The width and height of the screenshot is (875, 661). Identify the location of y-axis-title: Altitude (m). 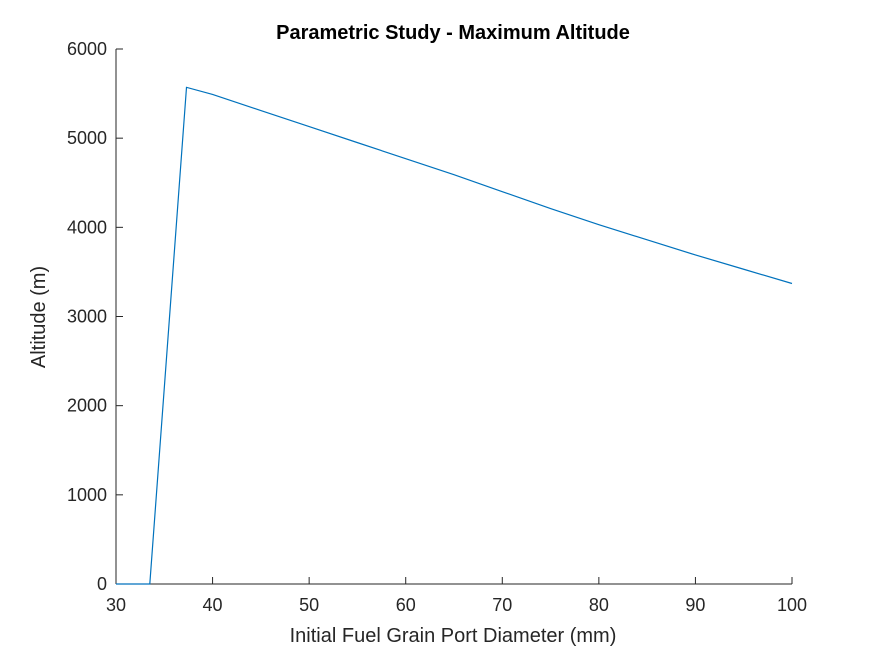
(39, 317).